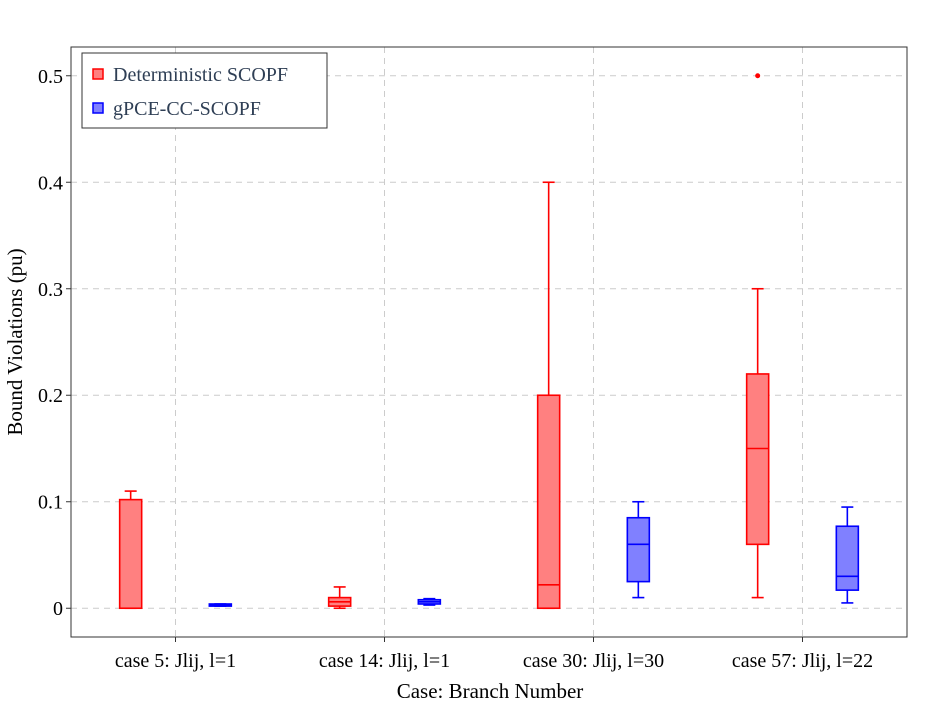 The width and height of the screenshot is (947, 710). I want to click on outlier-point, so click(758, 76).